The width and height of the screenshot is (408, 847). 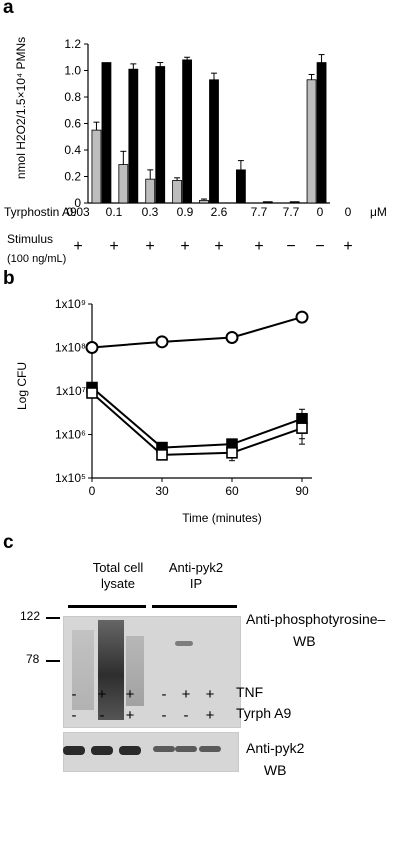 I want to click on tyrphostin-value: 0.1, so click(x=114, y=212).